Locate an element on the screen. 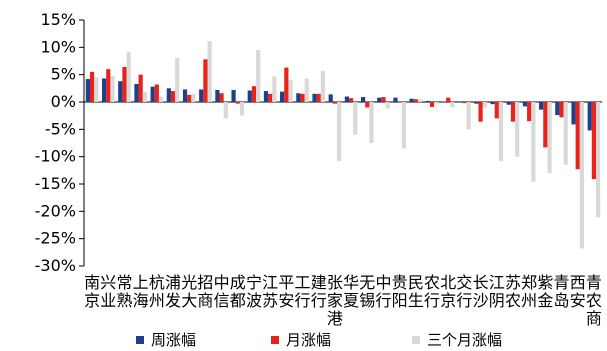 Image resolution: width=607 pixels, height=351 pixels. x-category-label: 中行 is located at coordinates (383, 291).